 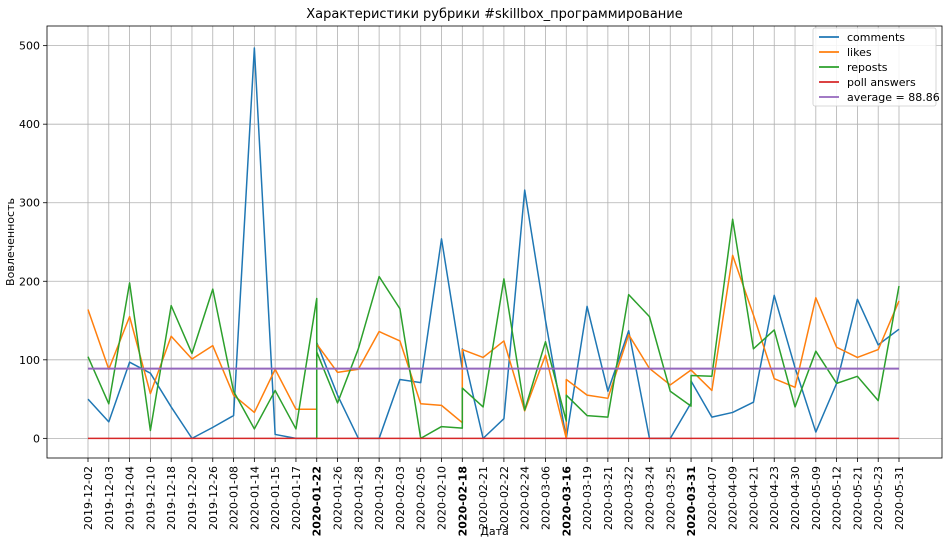 What do you see at coordinates (881, 82) in the screenshot?
I see `legend-label: poll answers` at bounding box center [881, 82].